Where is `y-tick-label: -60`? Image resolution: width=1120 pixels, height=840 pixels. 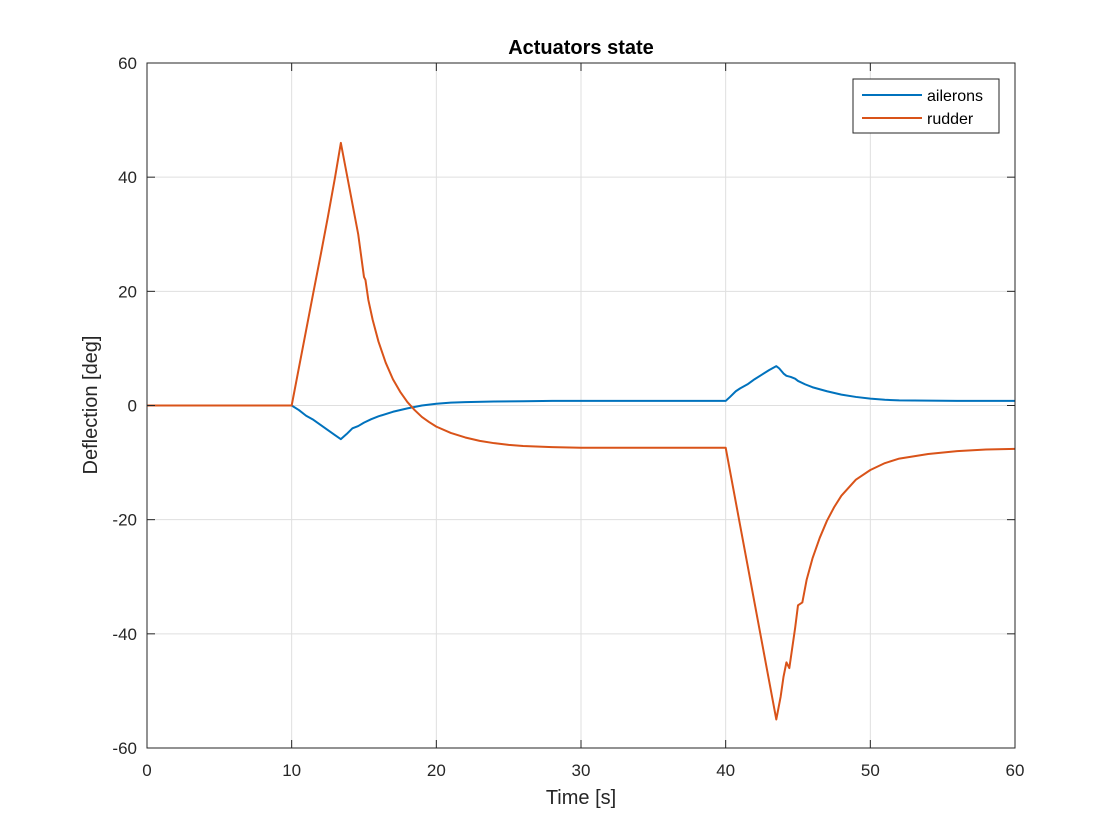 y-tick-label: -60 is located at coordinates (124, 748).